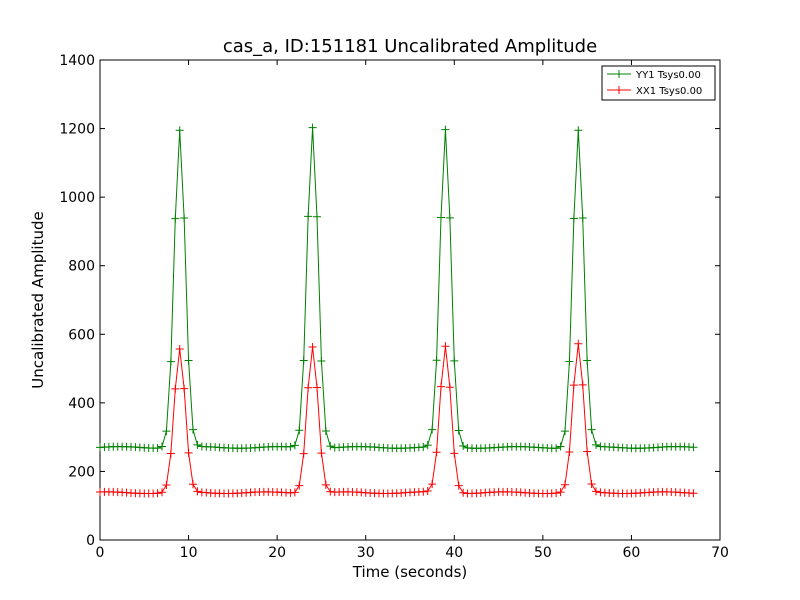  Describe the element at coordinates (619, 90) in the screenshot. I see `legend-marker-xx1` at that location.